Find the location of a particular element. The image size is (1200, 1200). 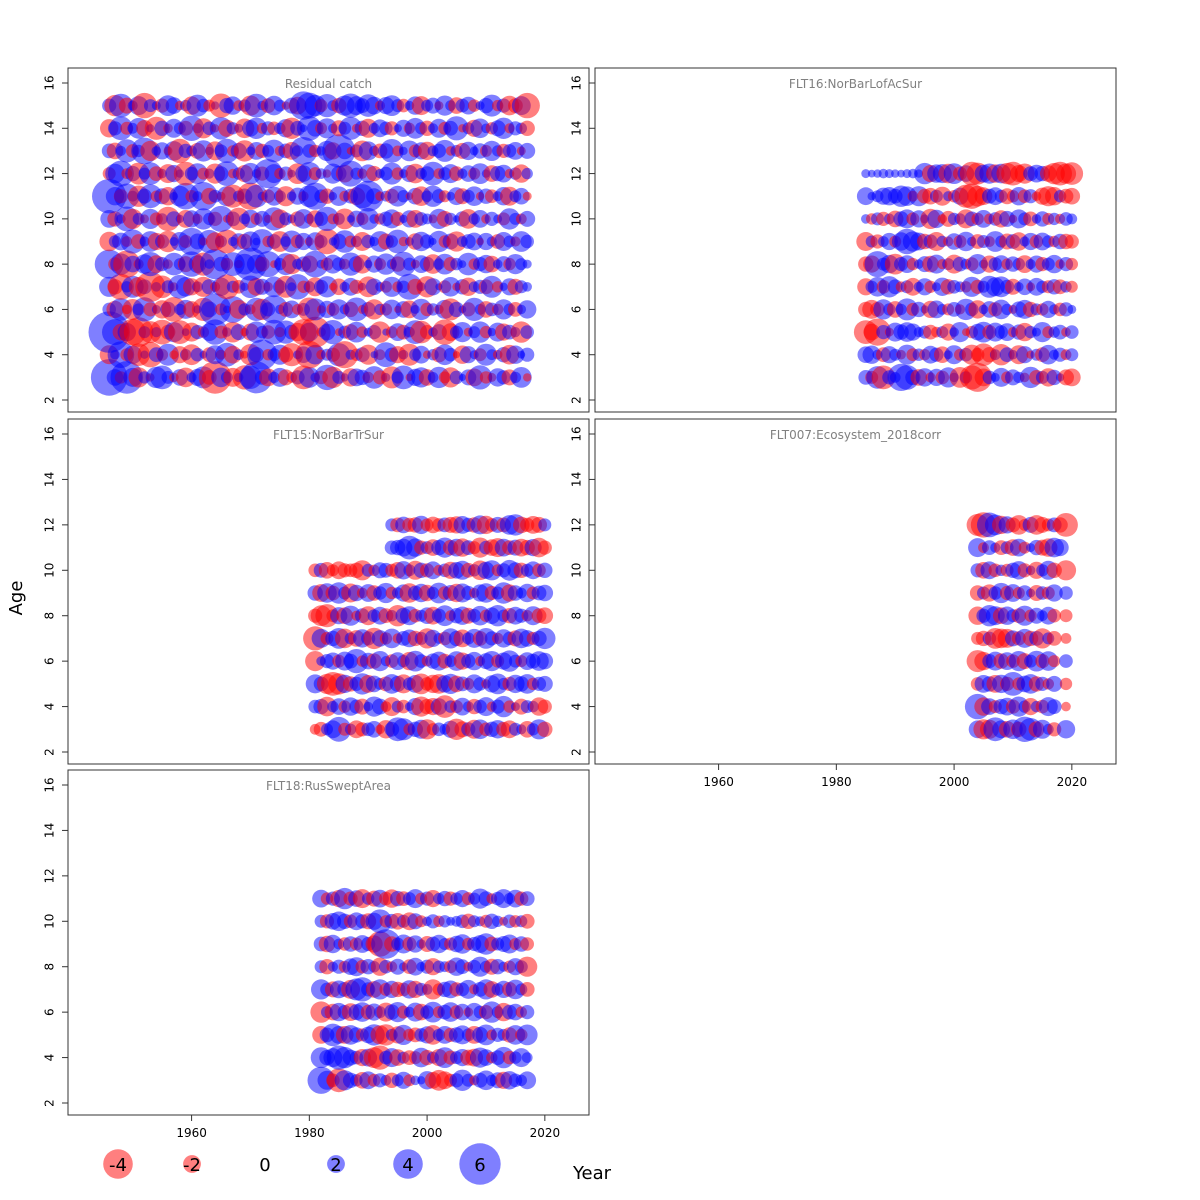

x-tick-label: 1980 is located at coordinates (309, 1133).